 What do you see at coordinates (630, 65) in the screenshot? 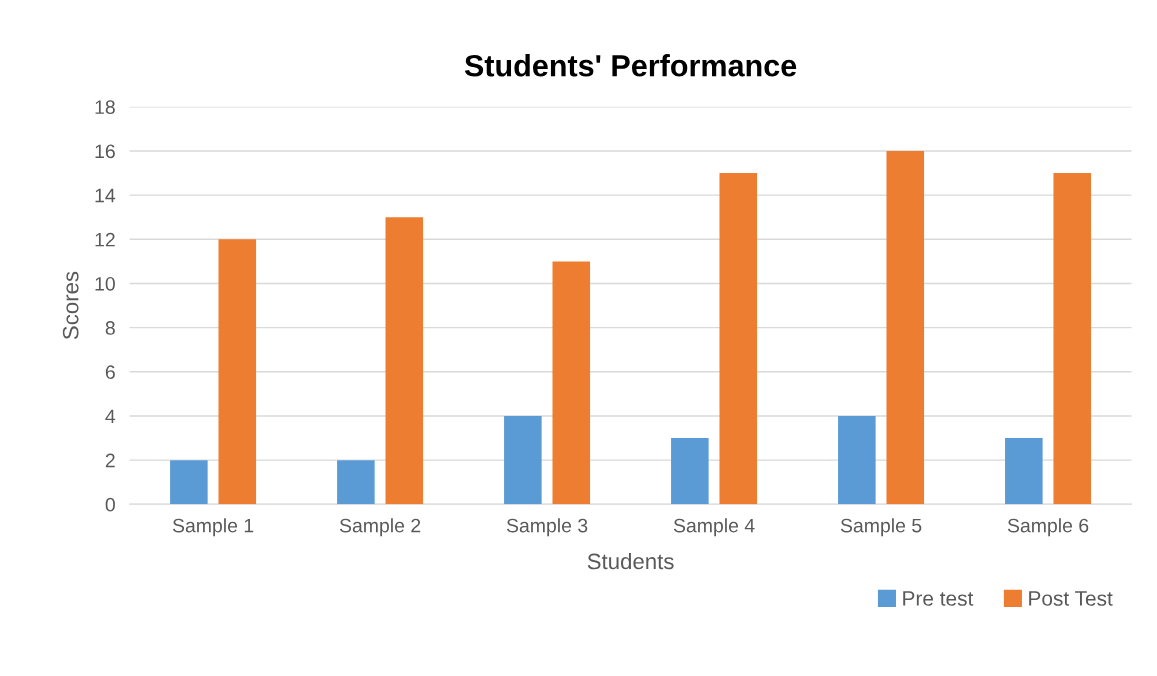
I see `chart-title: Students' Performance` at bounding box center [630, 65].